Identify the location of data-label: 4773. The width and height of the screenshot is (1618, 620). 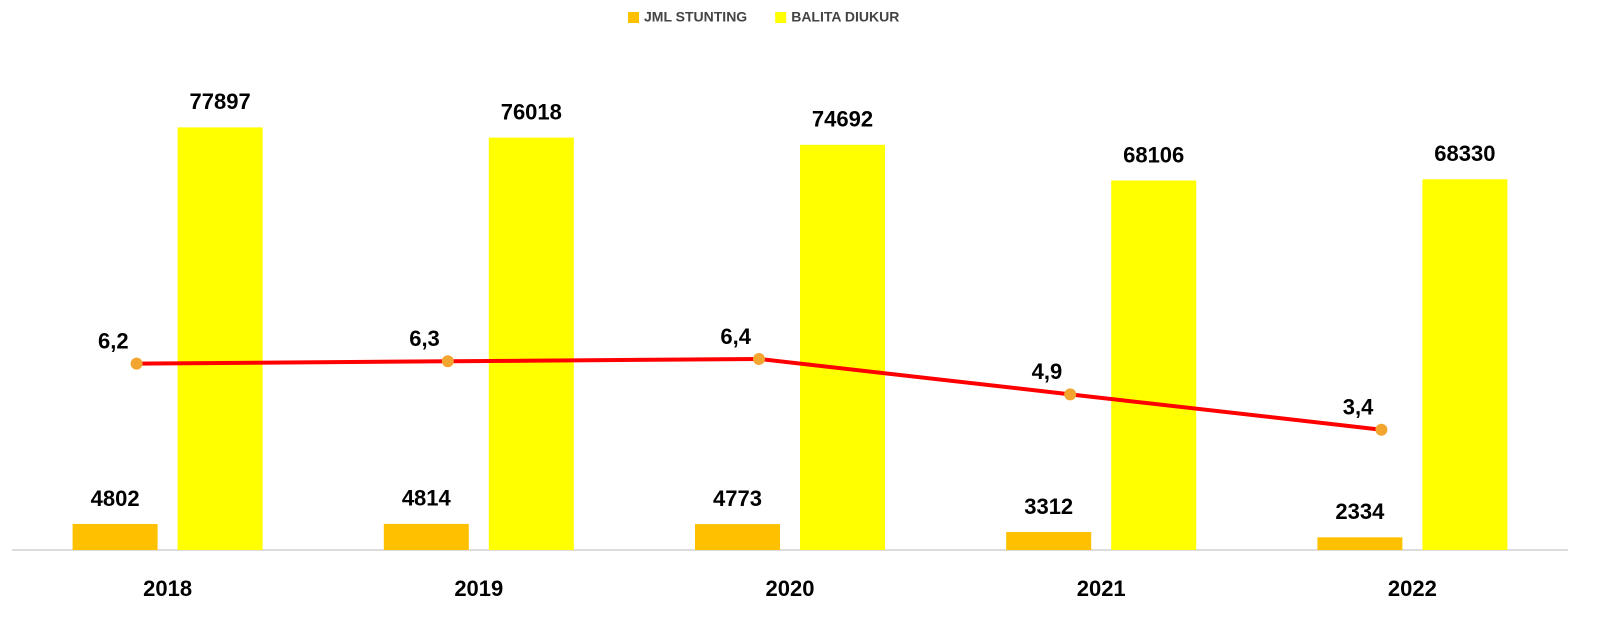
(737, 498).